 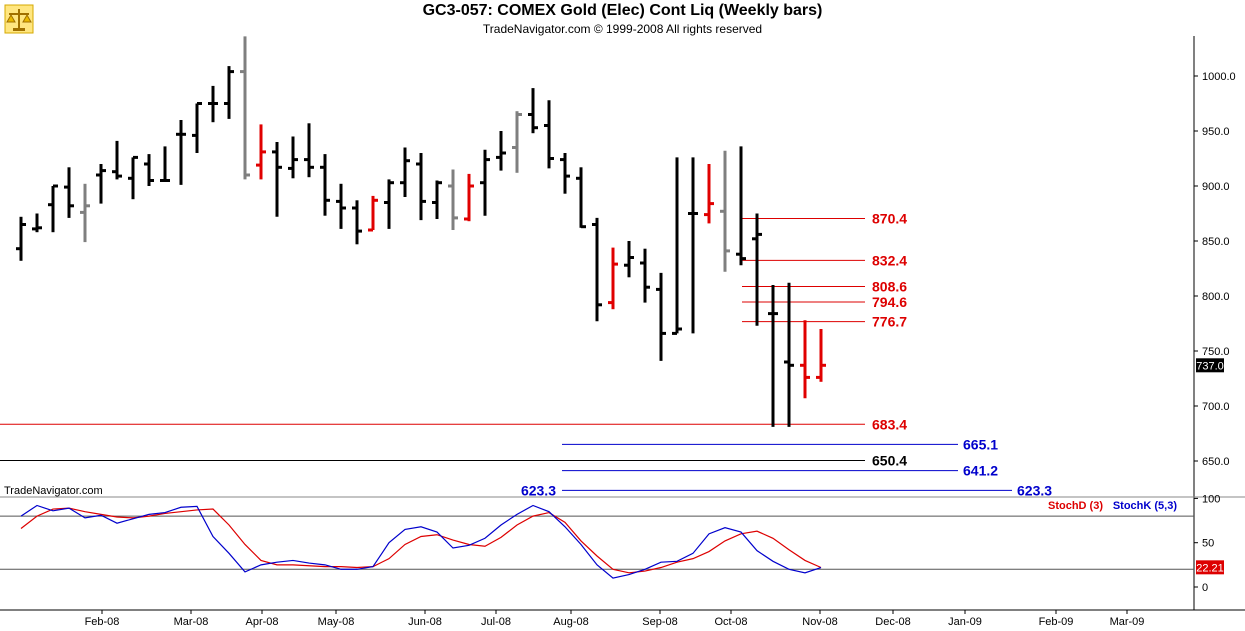 What do you see at coordinates (889, 461) in the screenshot?
I see `level-label-650.4: 650.4` at bounding box center [889, 461].